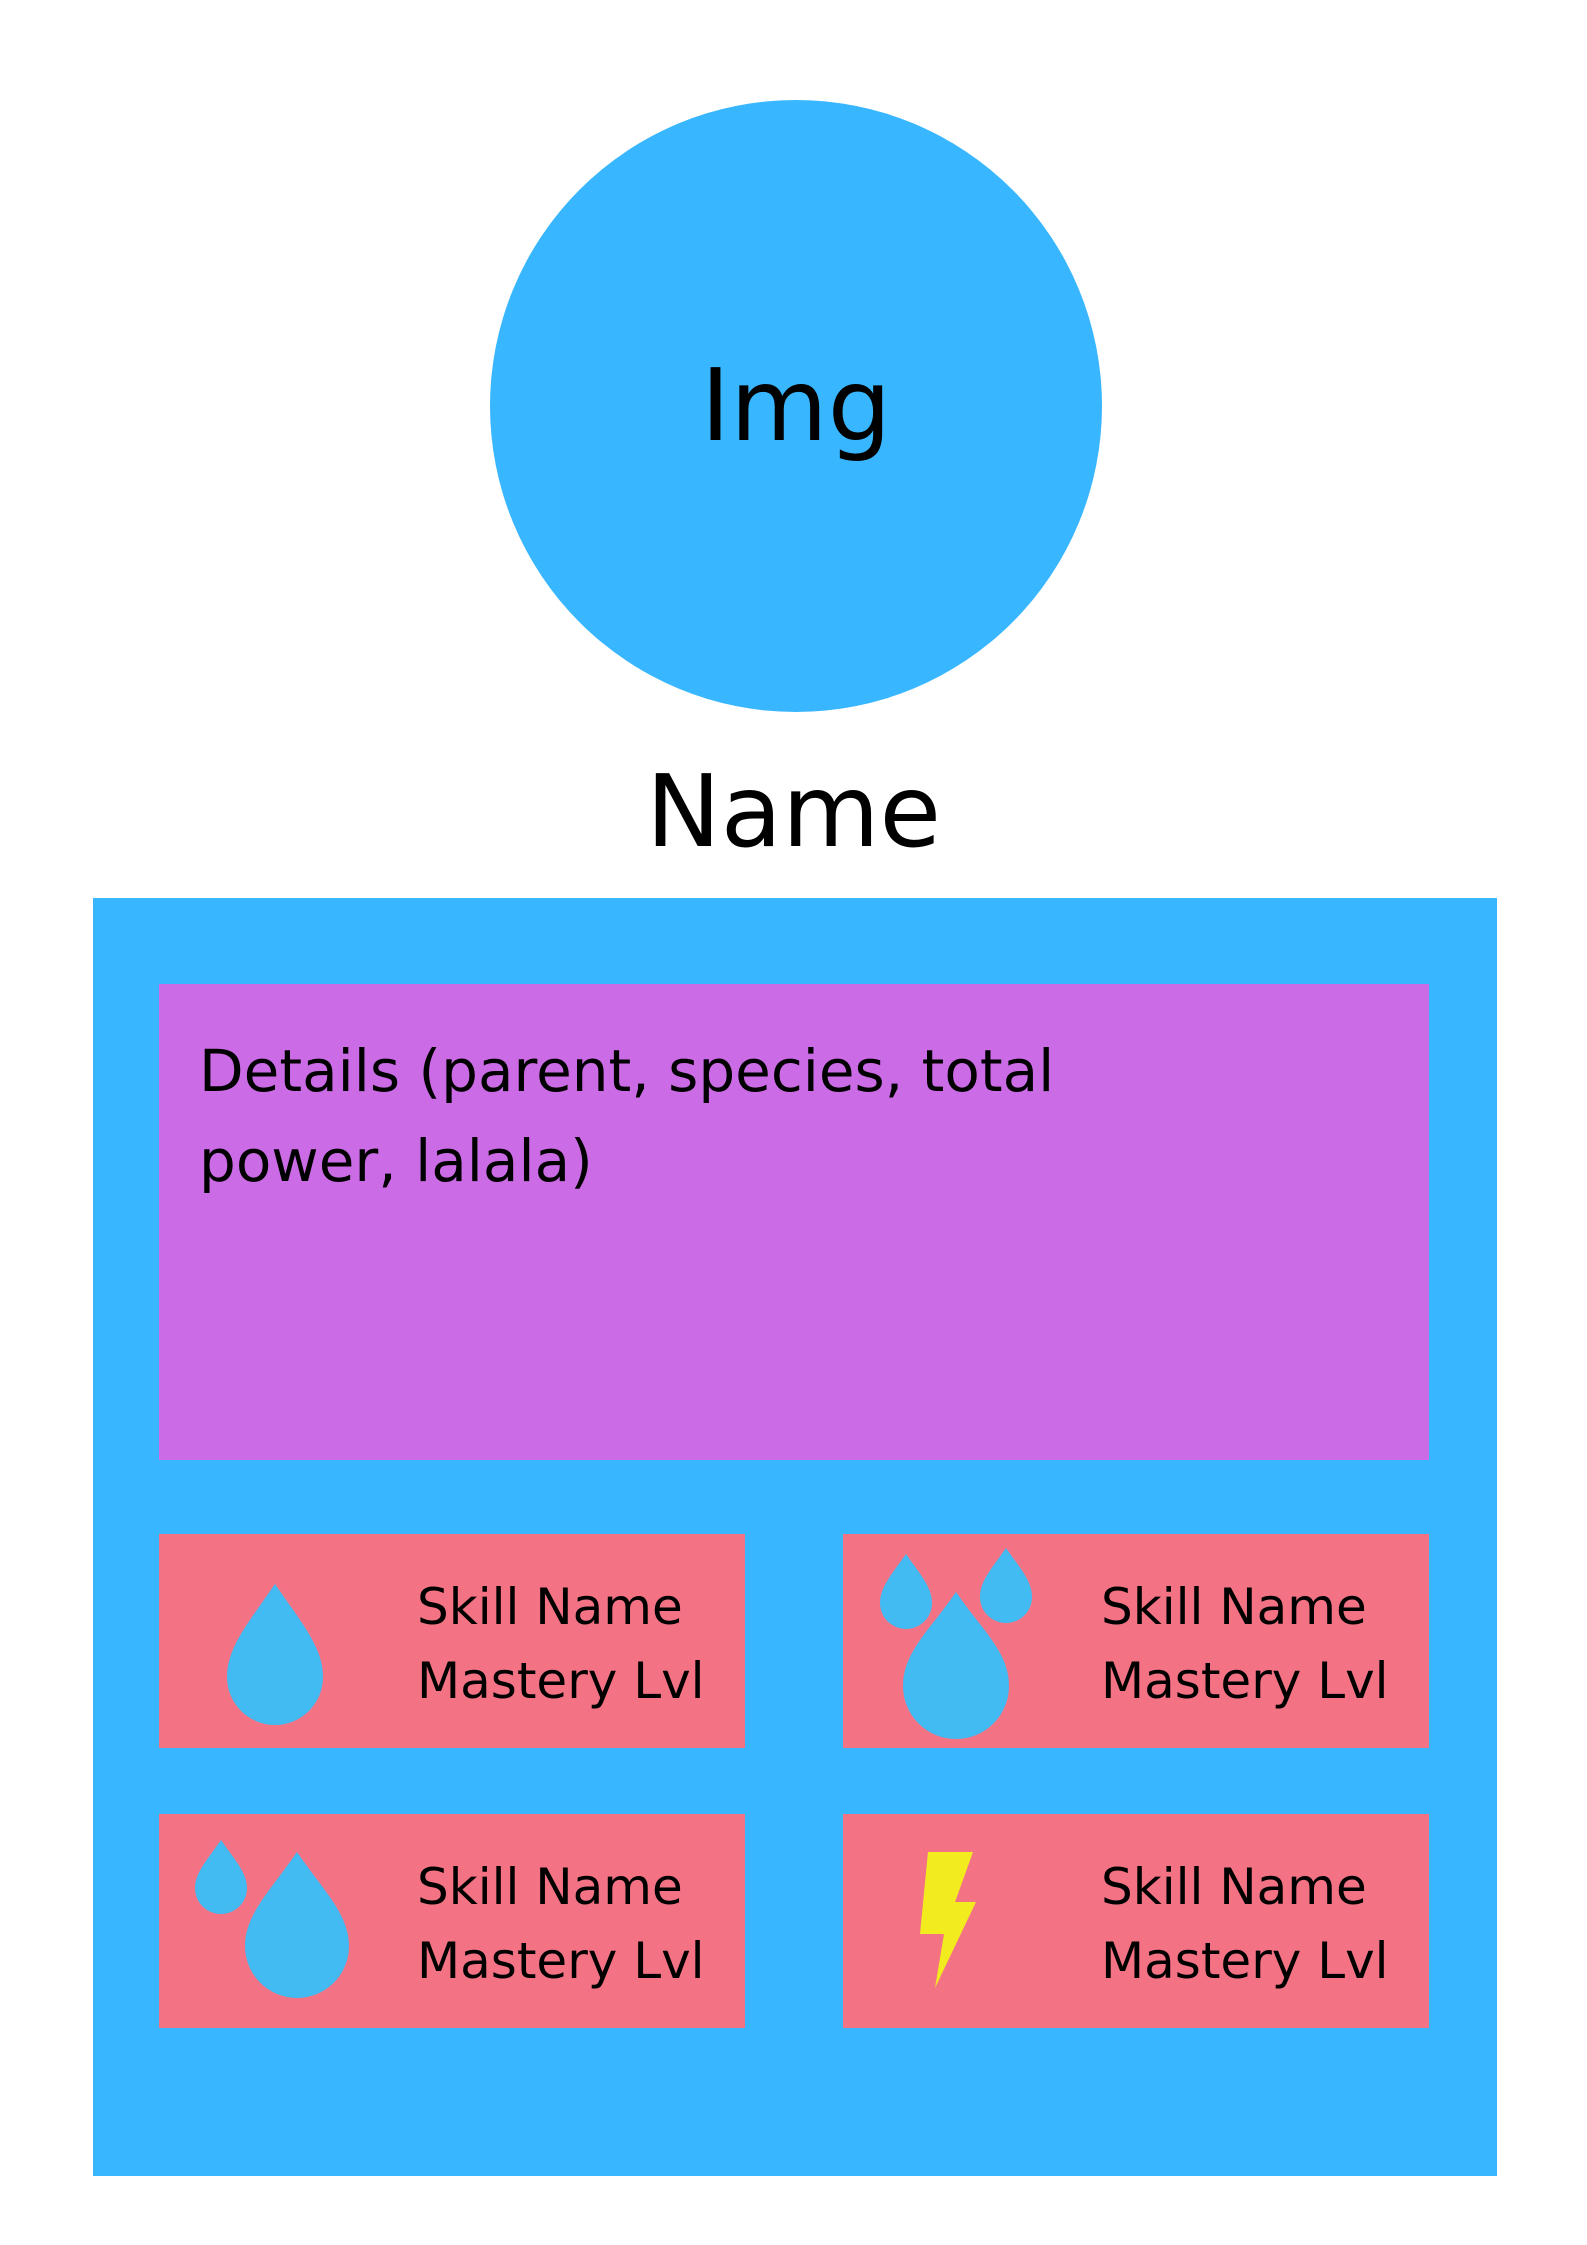  I want to click on profile-image-label: Img, so click(796, 405).